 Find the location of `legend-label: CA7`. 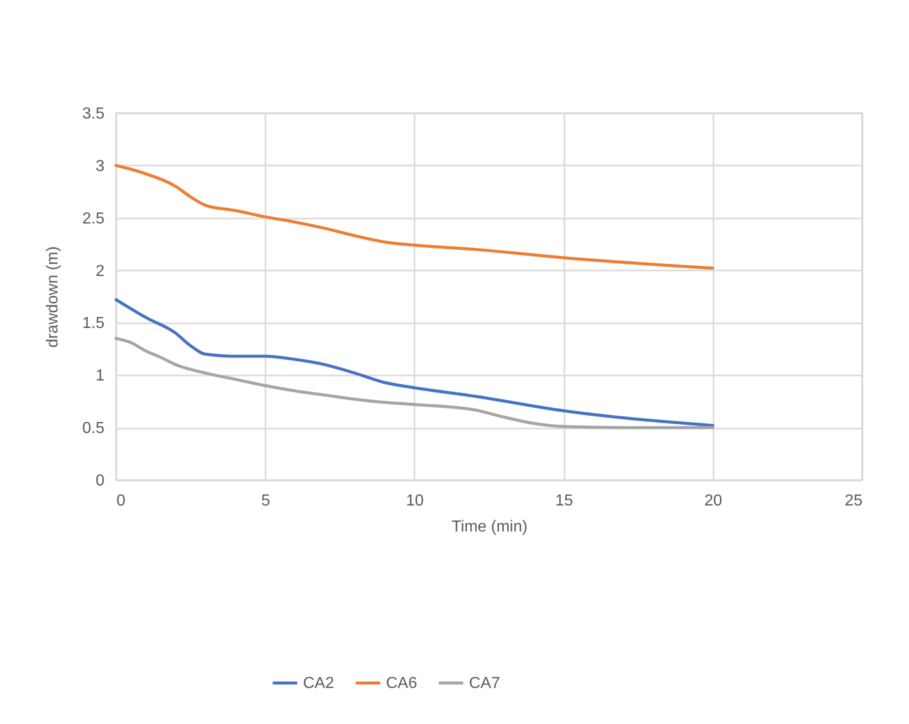

legend-label: CA7 is located at coordinates (484, 683).